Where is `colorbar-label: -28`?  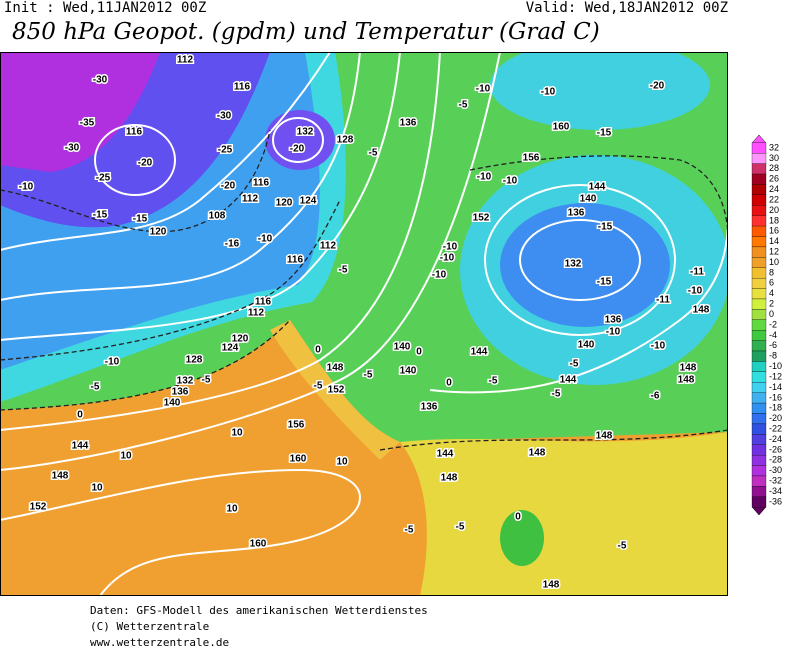
colorbar-label: -28 is located at coordinates (775, 460).